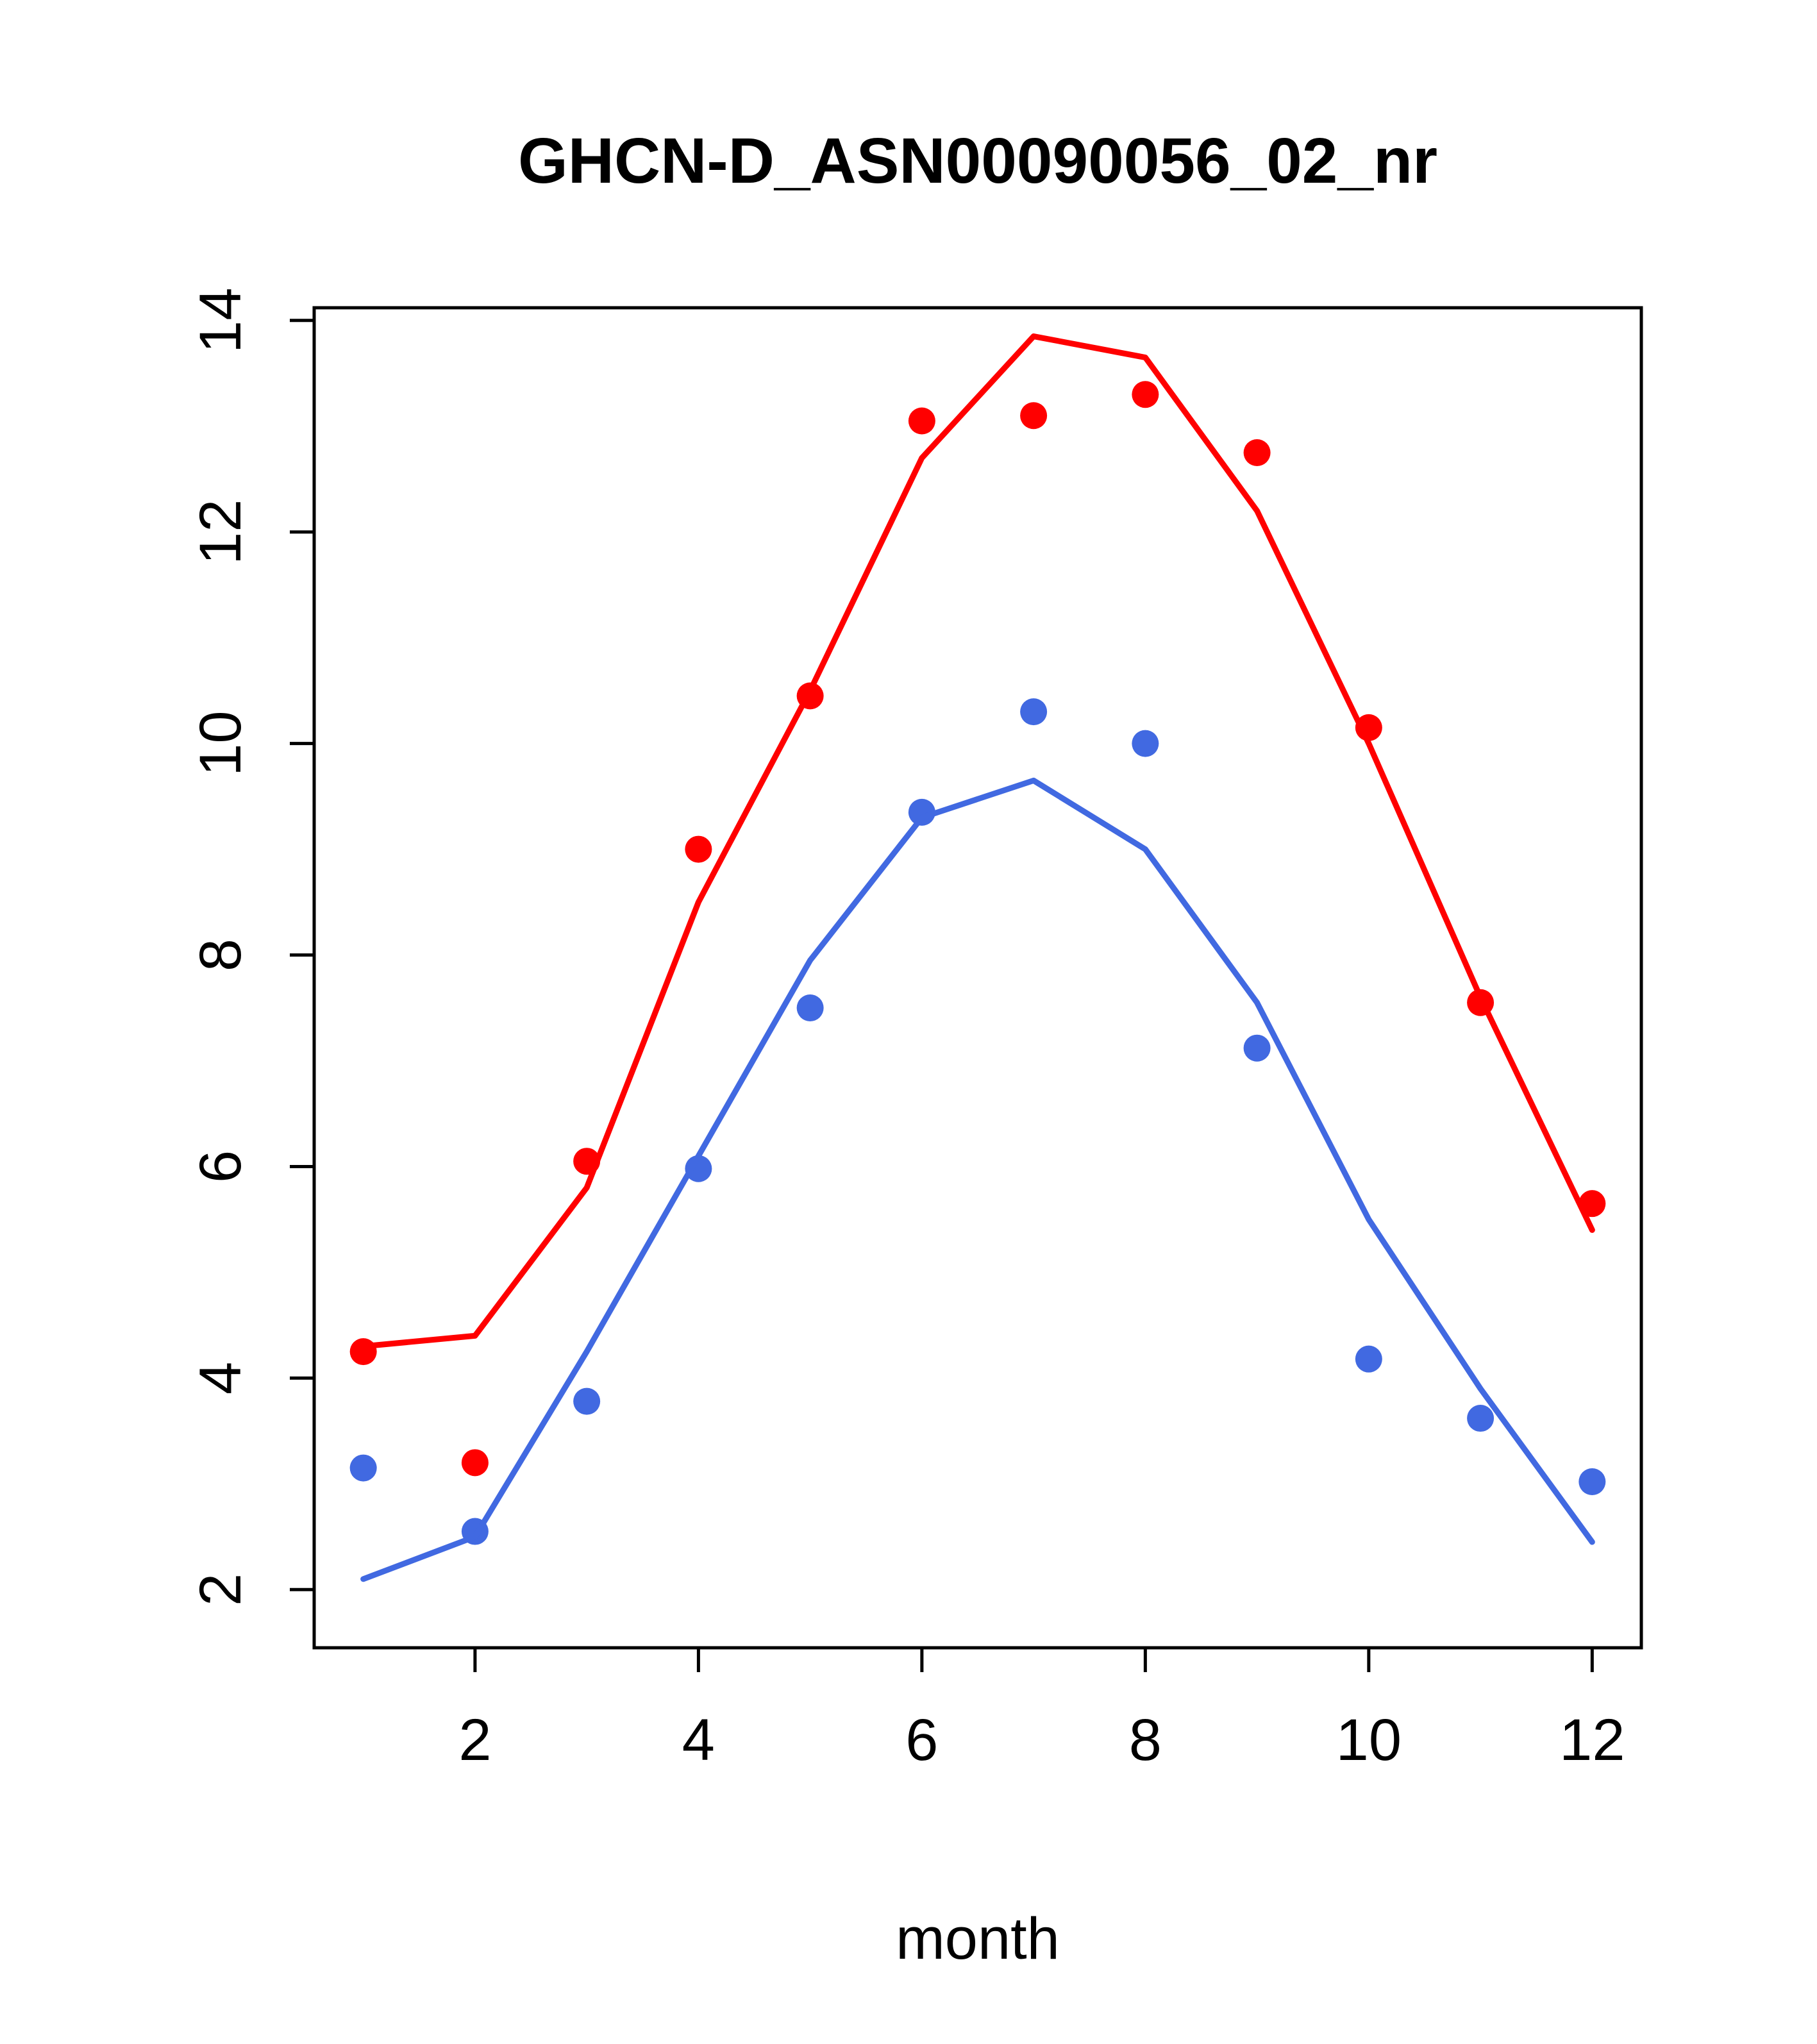  What do you see at coordinates (978, 1939) in the screenshot?
I see `x-axis-label: month` at bounding box center [978, 1939].